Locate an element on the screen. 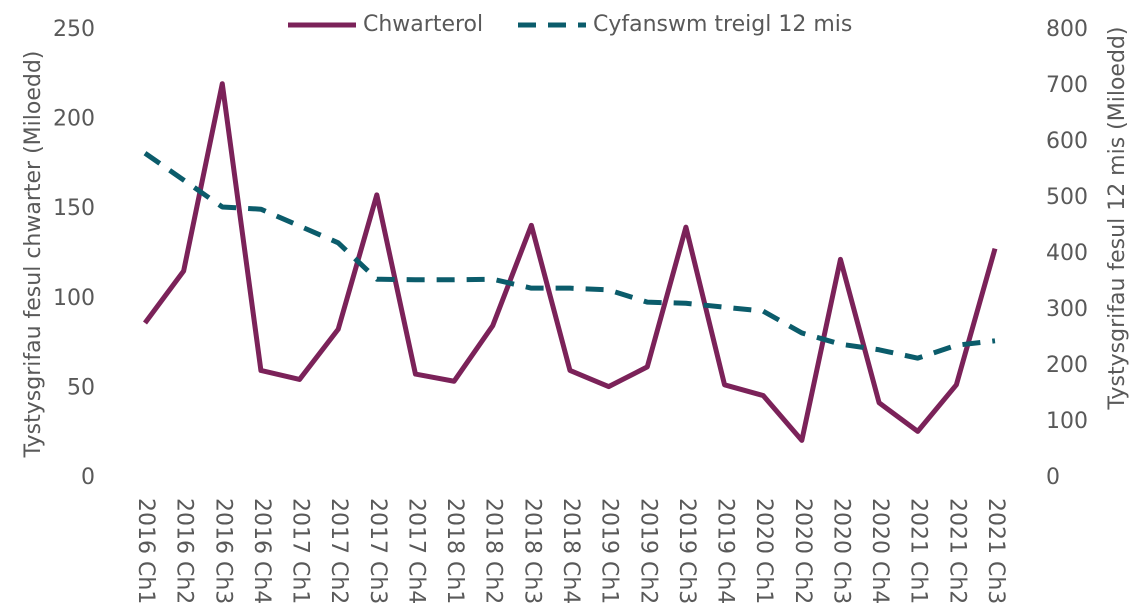  x-tick-label: 2020 Ch1 is located at coordinates (763, 551).